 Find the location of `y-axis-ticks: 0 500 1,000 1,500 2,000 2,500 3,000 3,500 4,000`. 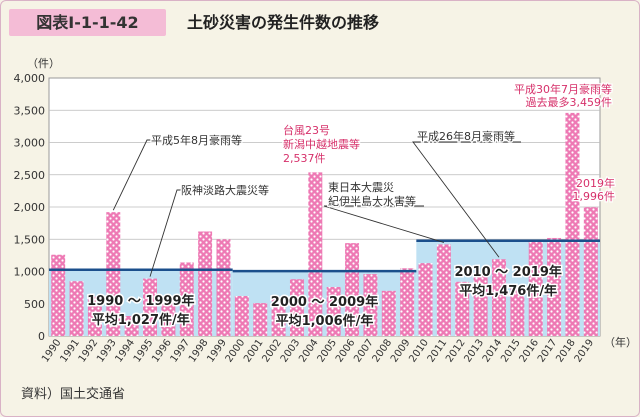

y-axis-ticks: 0 500 1,000 1,500 2,000 2,500 3,000 3,500 4,000 is located at coordinates (30, 207).